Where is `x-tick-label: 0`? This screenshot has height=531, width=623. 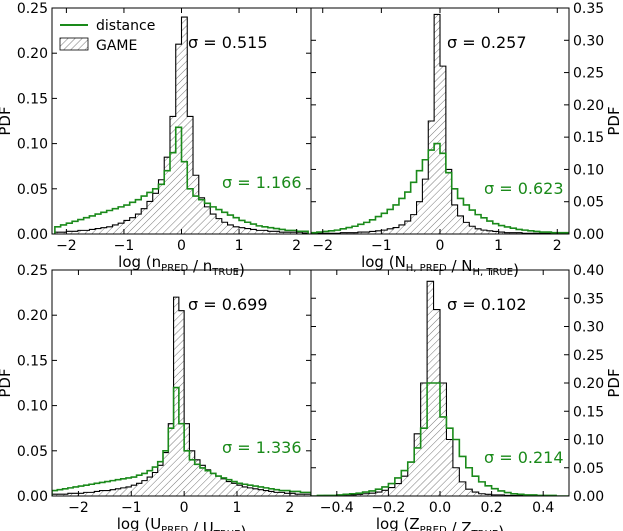
x-tick-label: 0 is located at coordinates (440, 246).